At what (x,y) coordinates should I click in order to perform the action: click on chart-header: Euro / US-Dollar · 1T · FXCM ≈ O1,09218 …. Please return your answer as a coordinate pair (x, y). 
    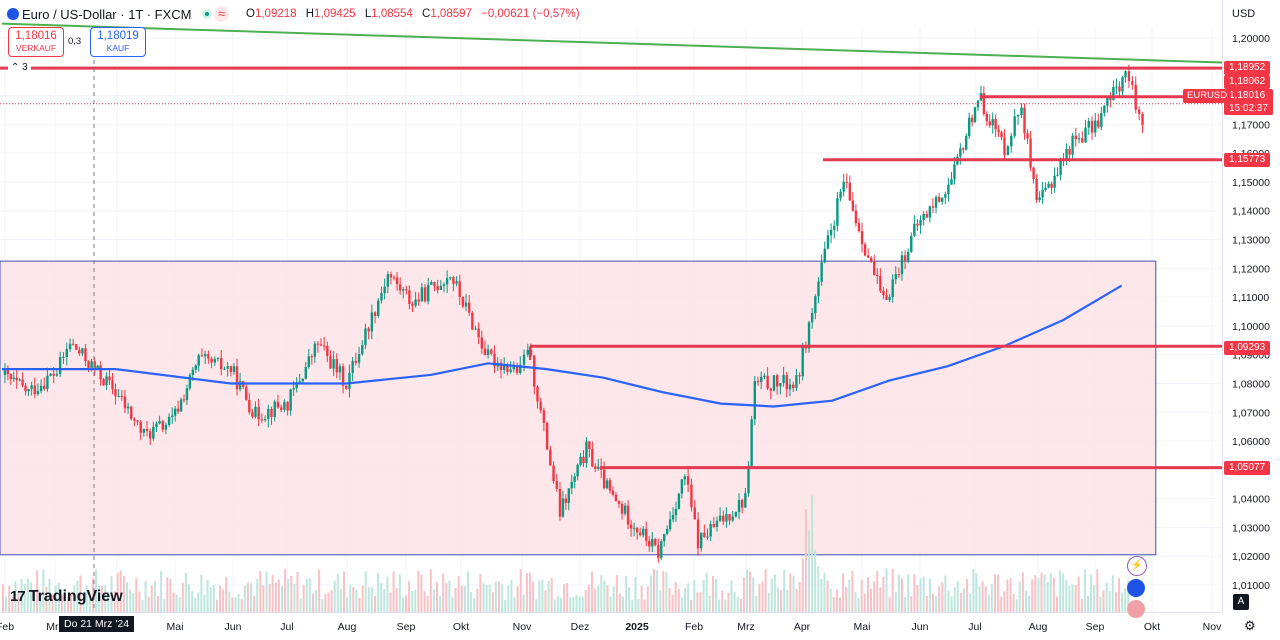
    Looking at the image, I should click on (611, 14).